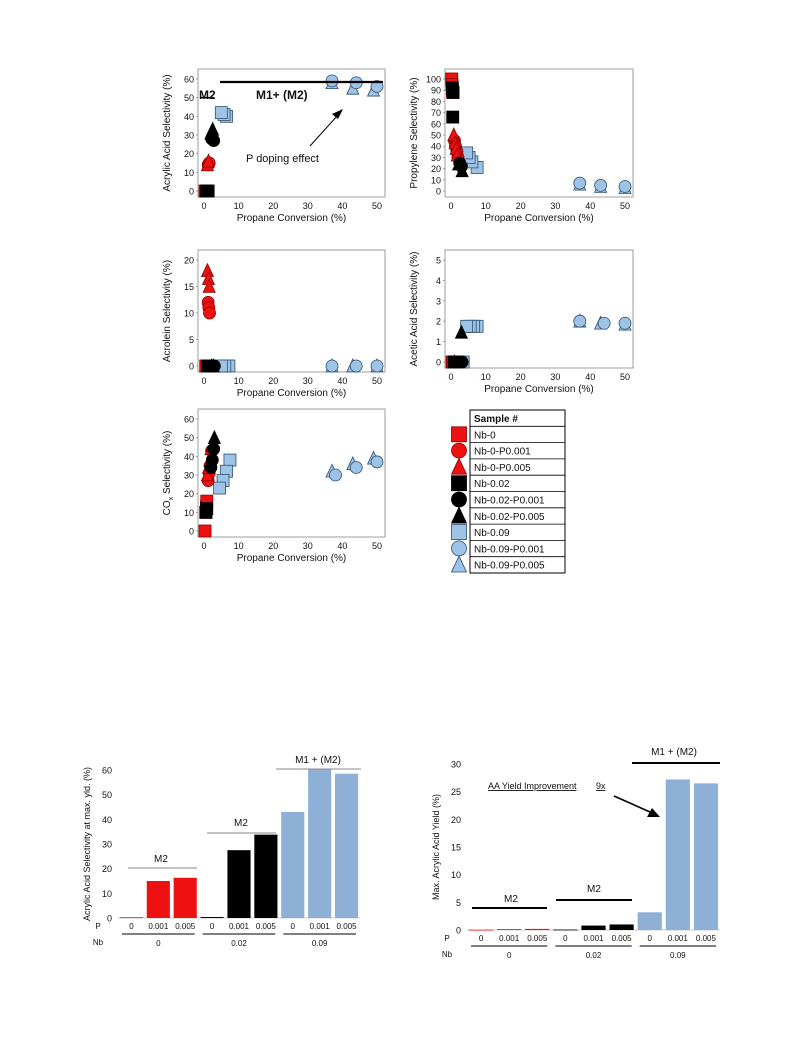 This screenshot has height=1057, width=793. Describe the element at coordinates (436, 91) in the screenshot. I see `y-tick-label: 90` at that location.